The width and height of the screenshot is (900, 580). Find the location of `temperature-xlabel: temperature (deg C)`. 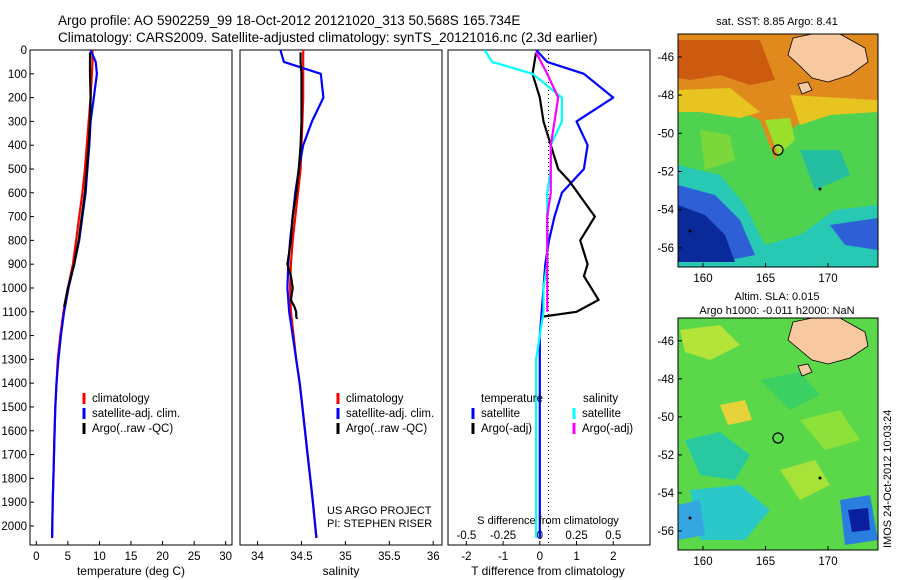

temperature-xlabel: temperature (deg C) is located at coordinates (131, 571).